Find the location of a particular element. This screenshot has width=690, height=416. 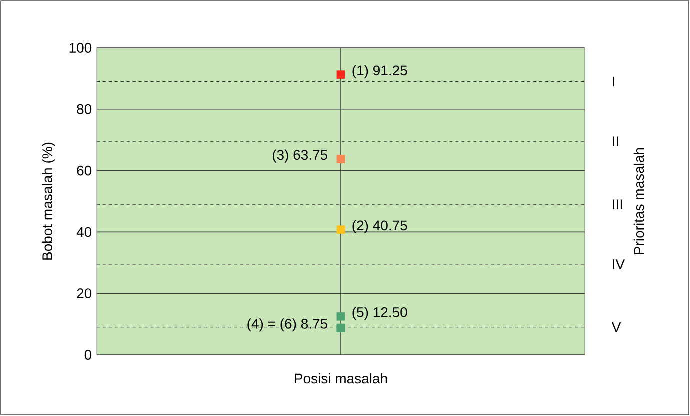

ref-line-label: V is located at coordinates (617, 327).